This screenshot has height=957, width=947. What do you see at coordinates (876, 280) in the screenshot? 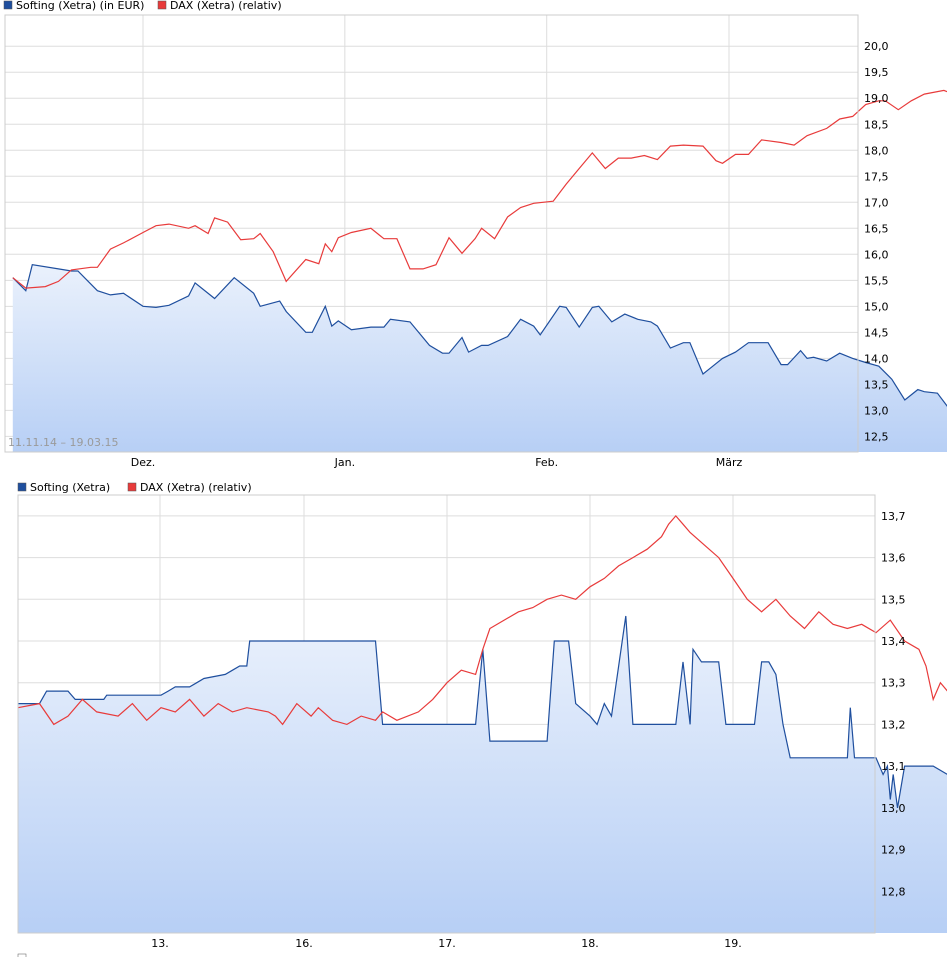
I see `y-tick-label: 15,5` at bounding box center [876, 280].